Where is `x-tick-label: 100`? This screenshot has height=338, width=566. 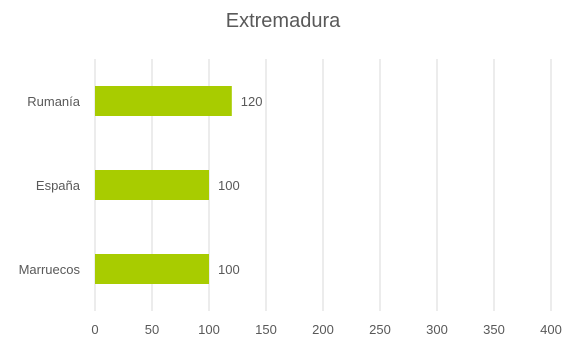 x-tick-label: 100 is located at coordinates (209, 329).